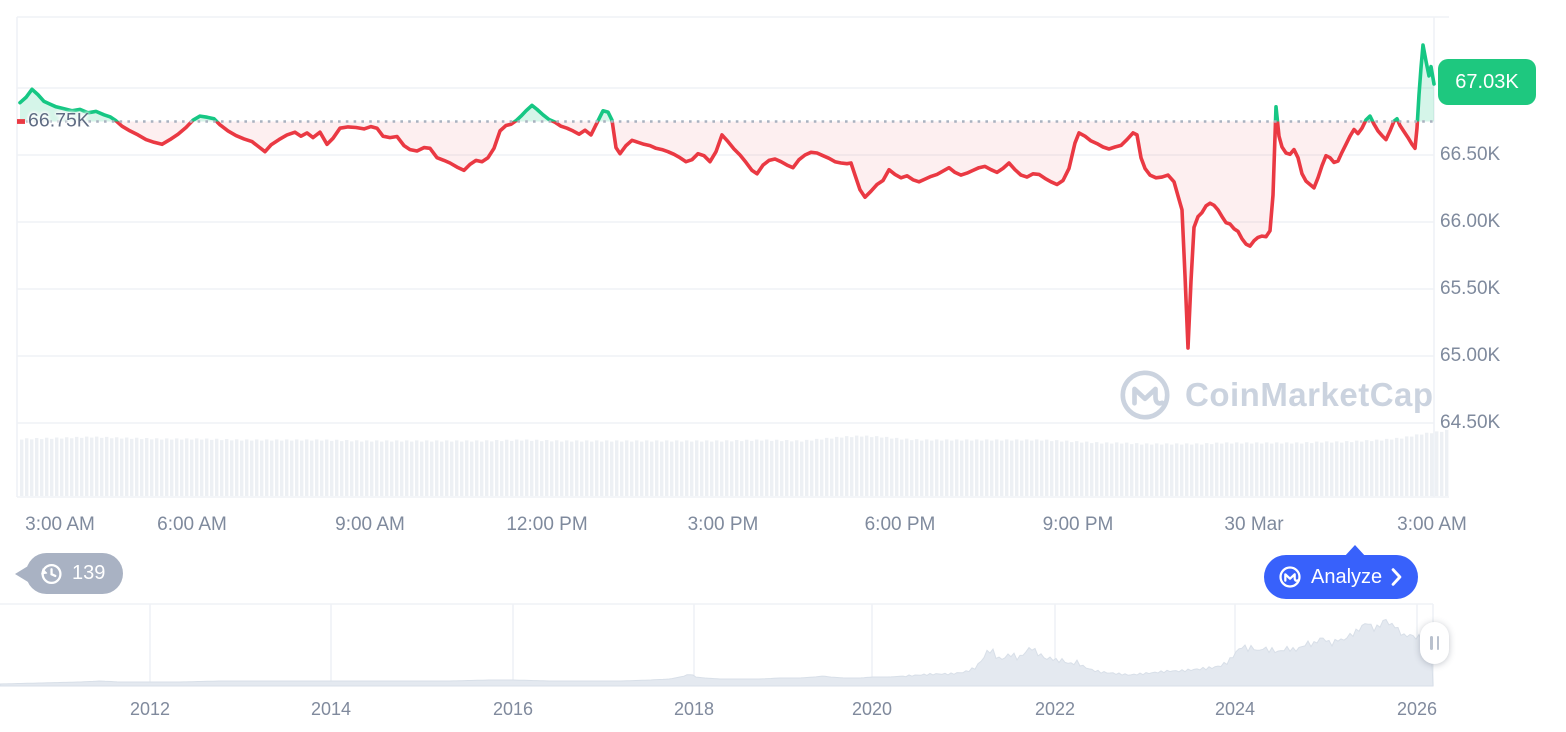 Image resolution: width=1566 pixels, height=732 pixels. Describe the element at coordinates (900, 524) in the screenshot. I see `x-axis-label: 6:00 PM` at that location.